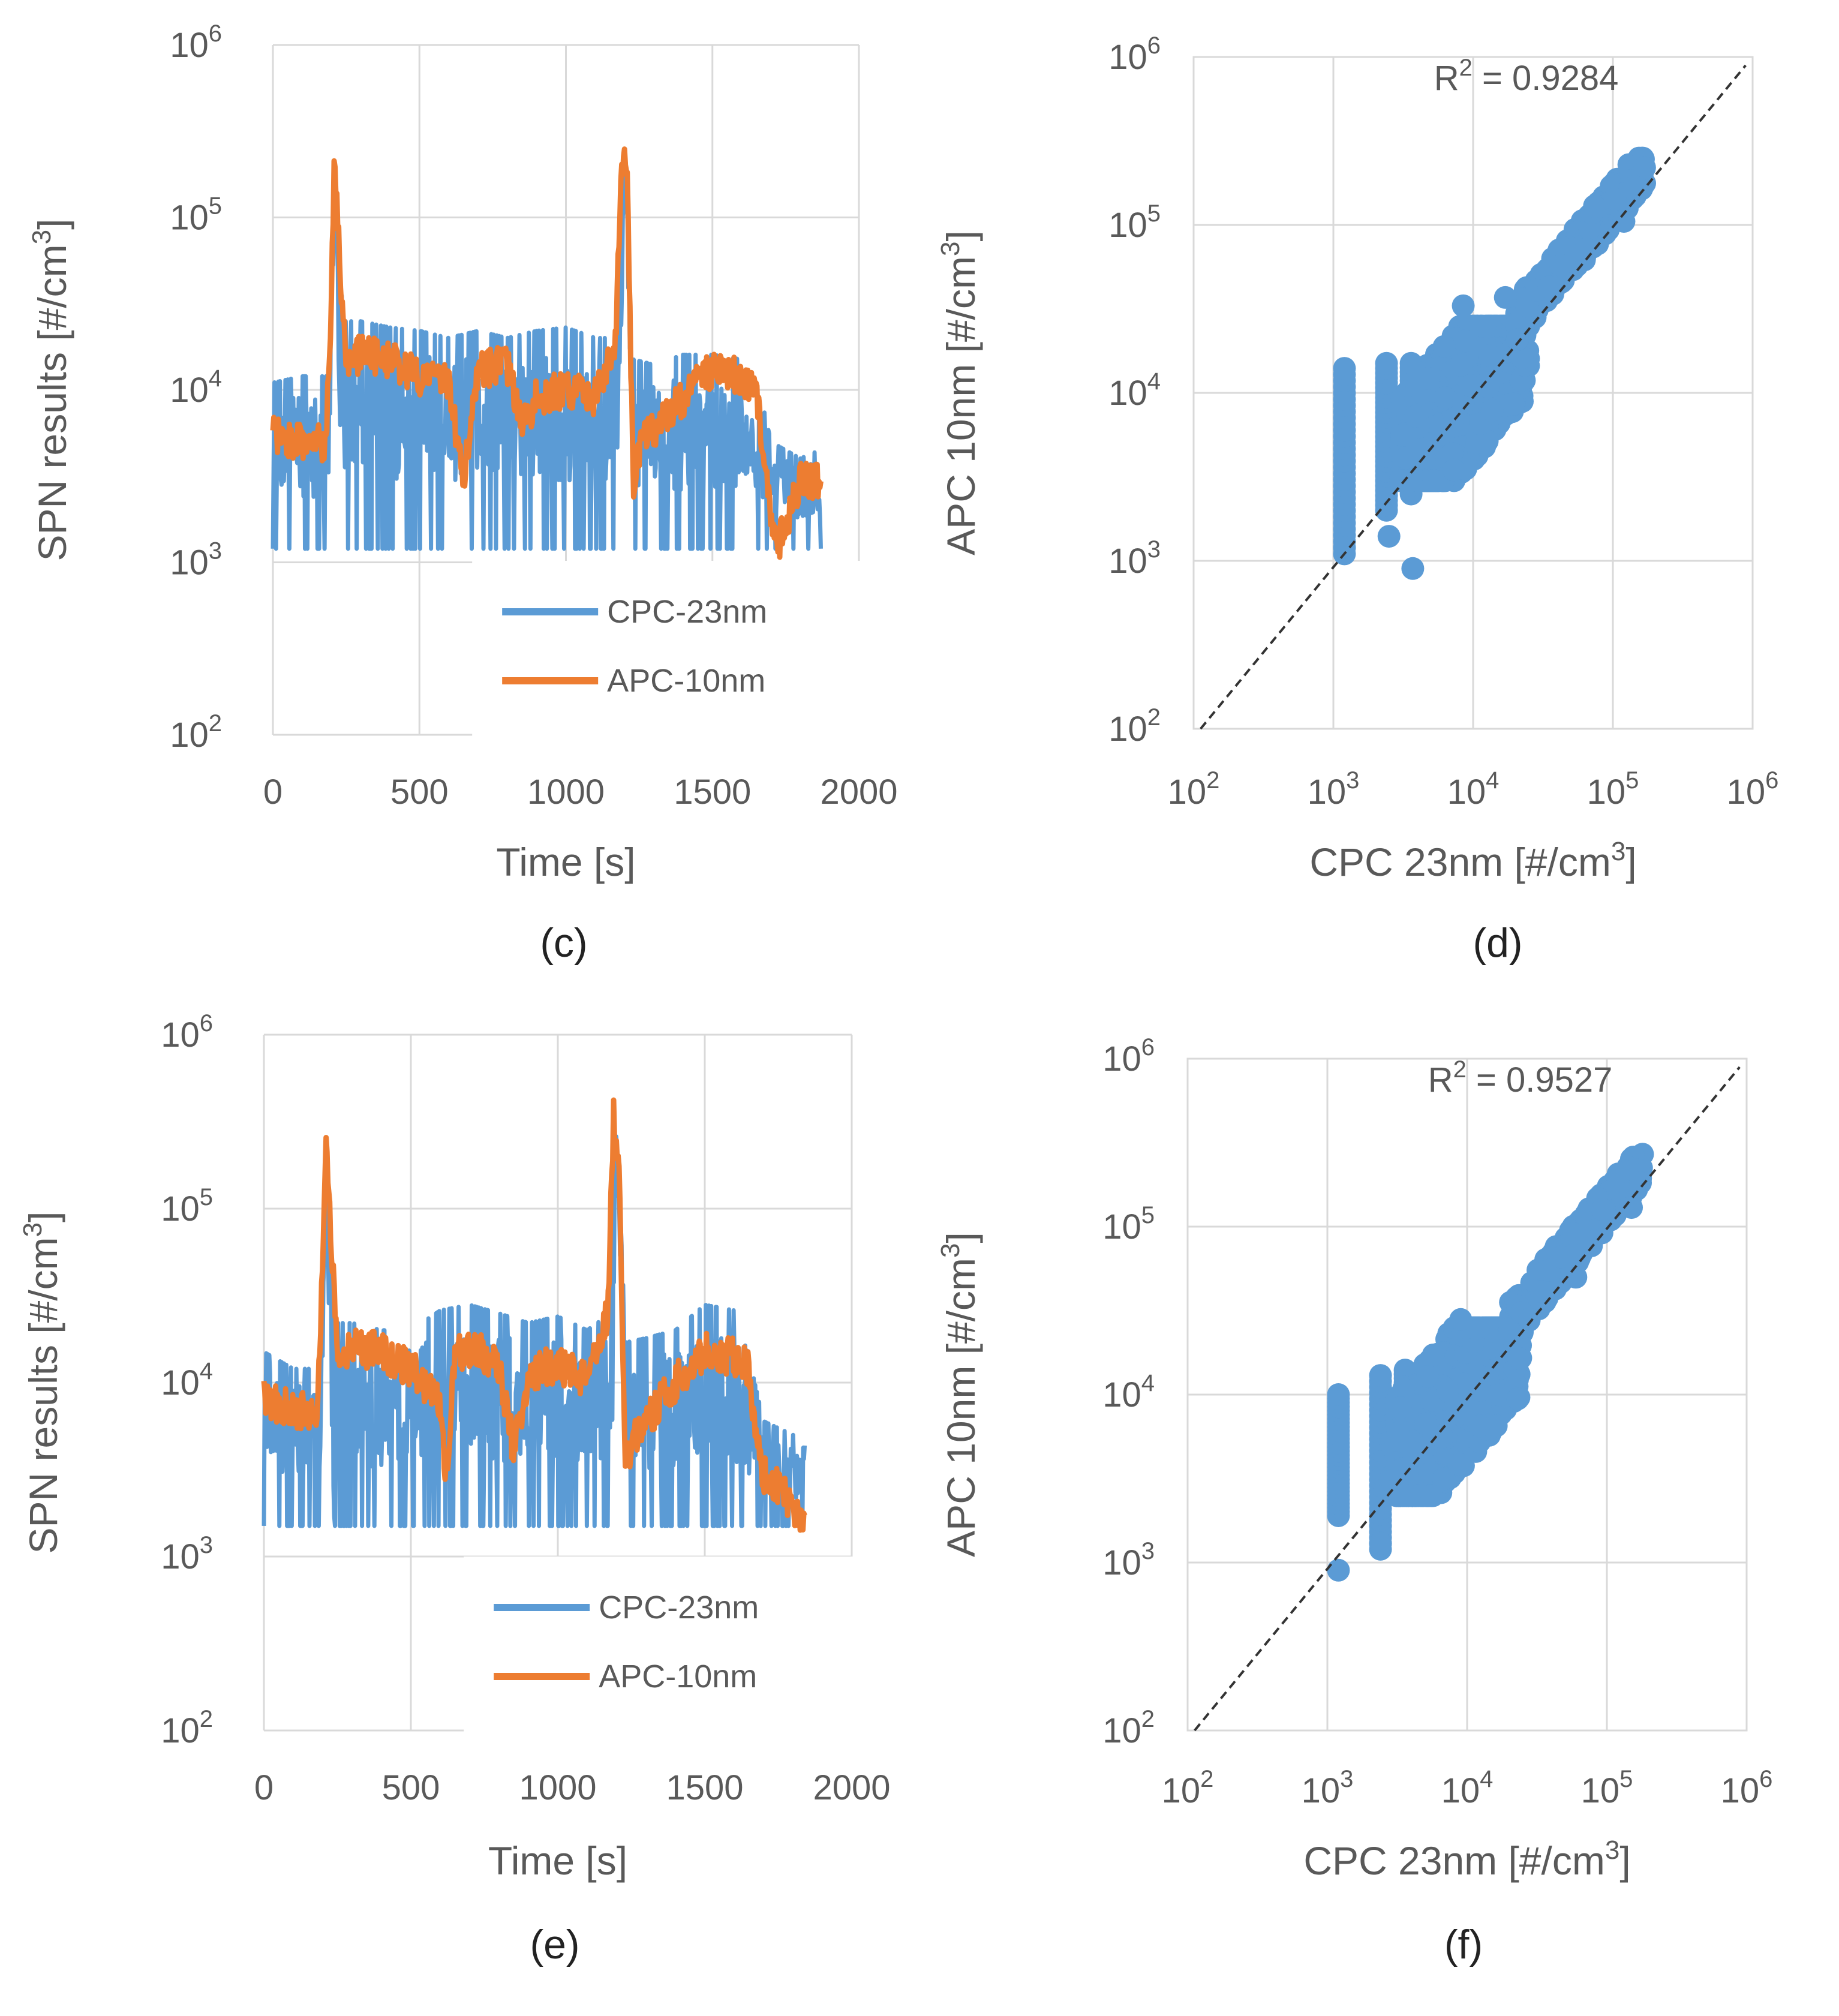  I want to click on axis-title-main: SPN results [#/cm, so click(52, 402).